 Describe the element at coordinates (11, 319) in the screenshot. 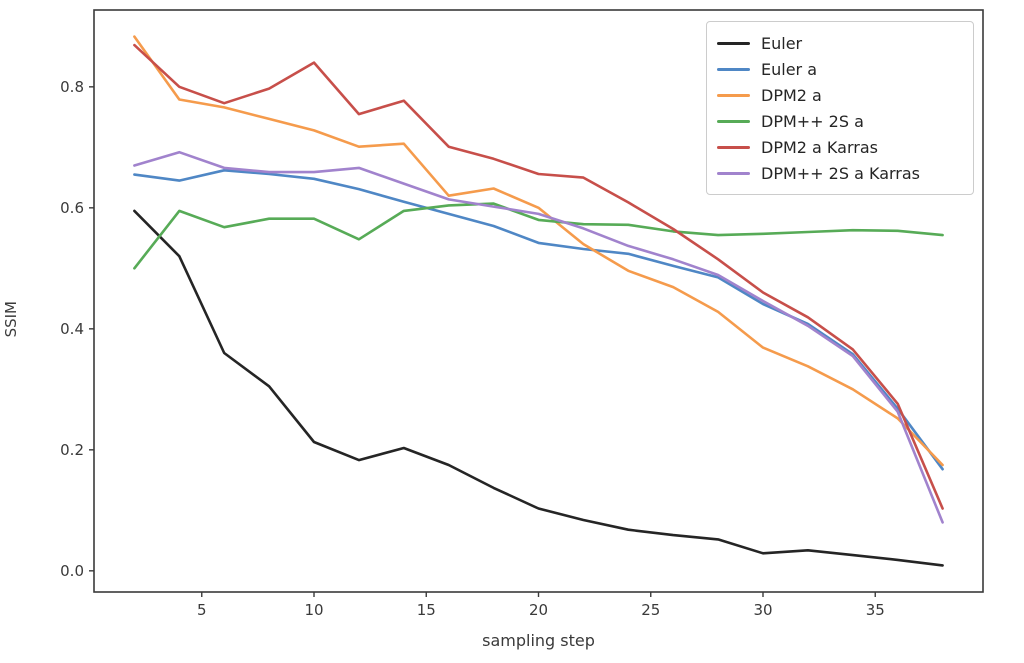

I see `y-axis-label-text: SSIM` at that location.